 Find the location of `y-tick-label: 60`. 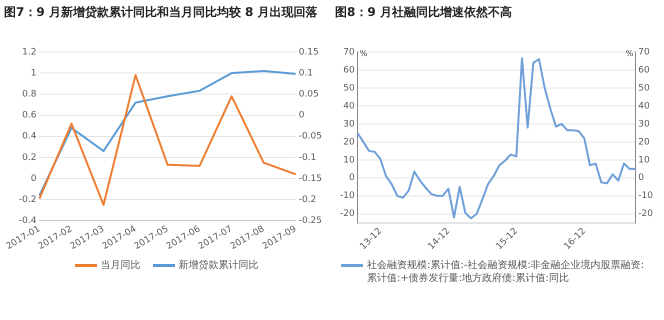

y-tick-label: 60 is located at coordinates (349, 70).